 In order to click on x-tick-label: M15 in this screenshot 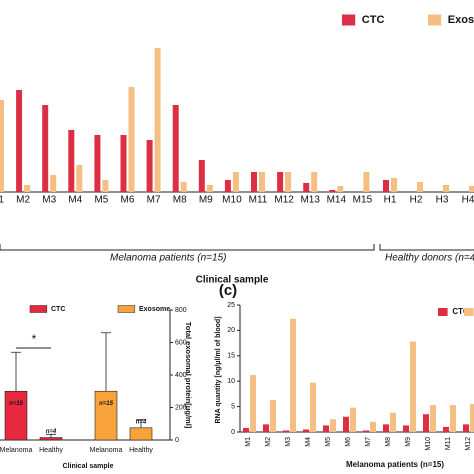, I will do `click(363, 200)`.